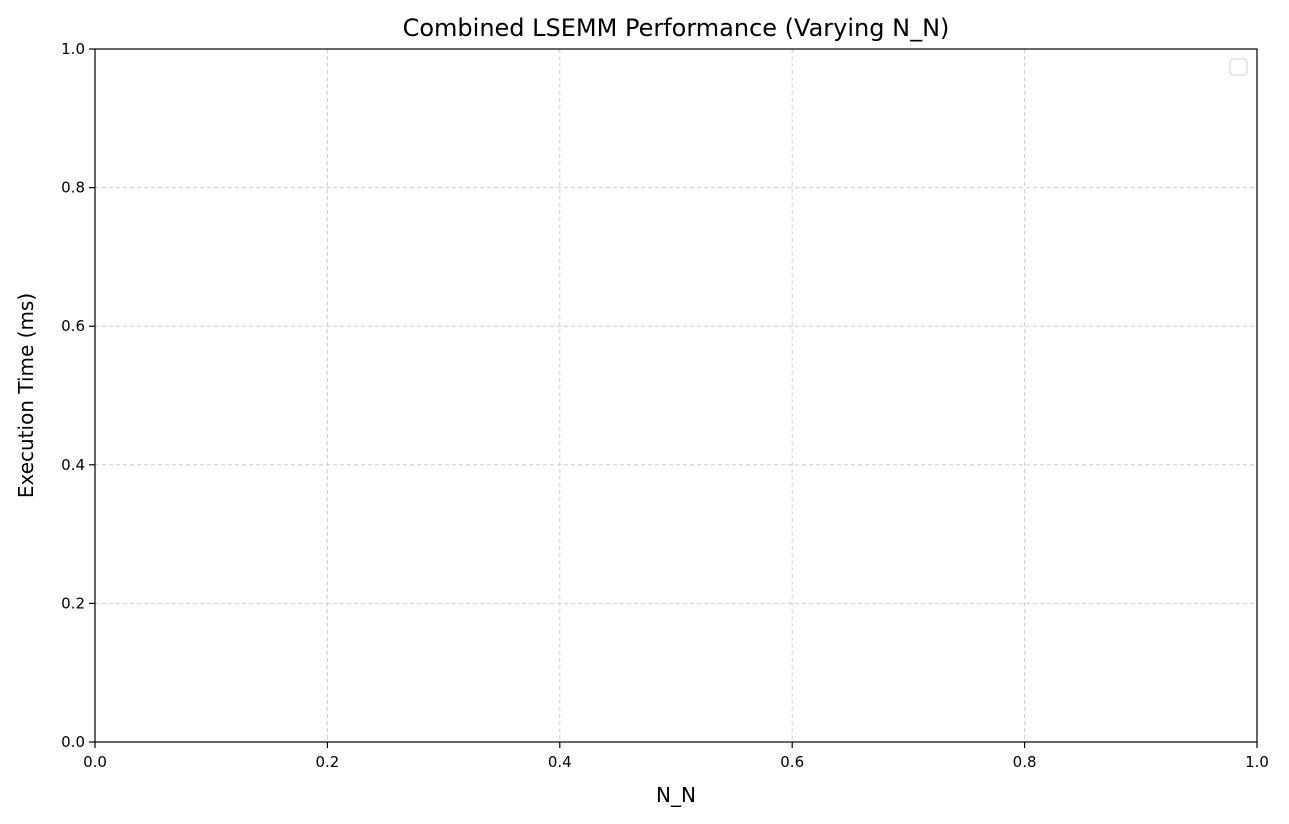 This screenshot has height=824, width=1289. I want to click on x-axis-label: N_N, so click(676, 795).